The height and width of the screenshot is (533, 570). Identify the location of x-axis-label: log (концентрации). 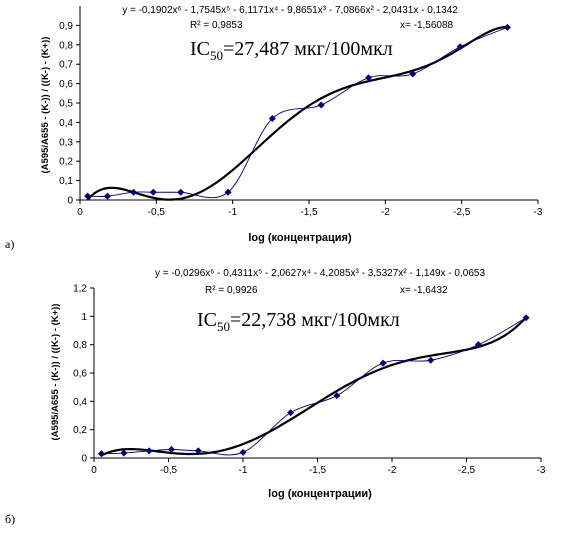
(320, 494).